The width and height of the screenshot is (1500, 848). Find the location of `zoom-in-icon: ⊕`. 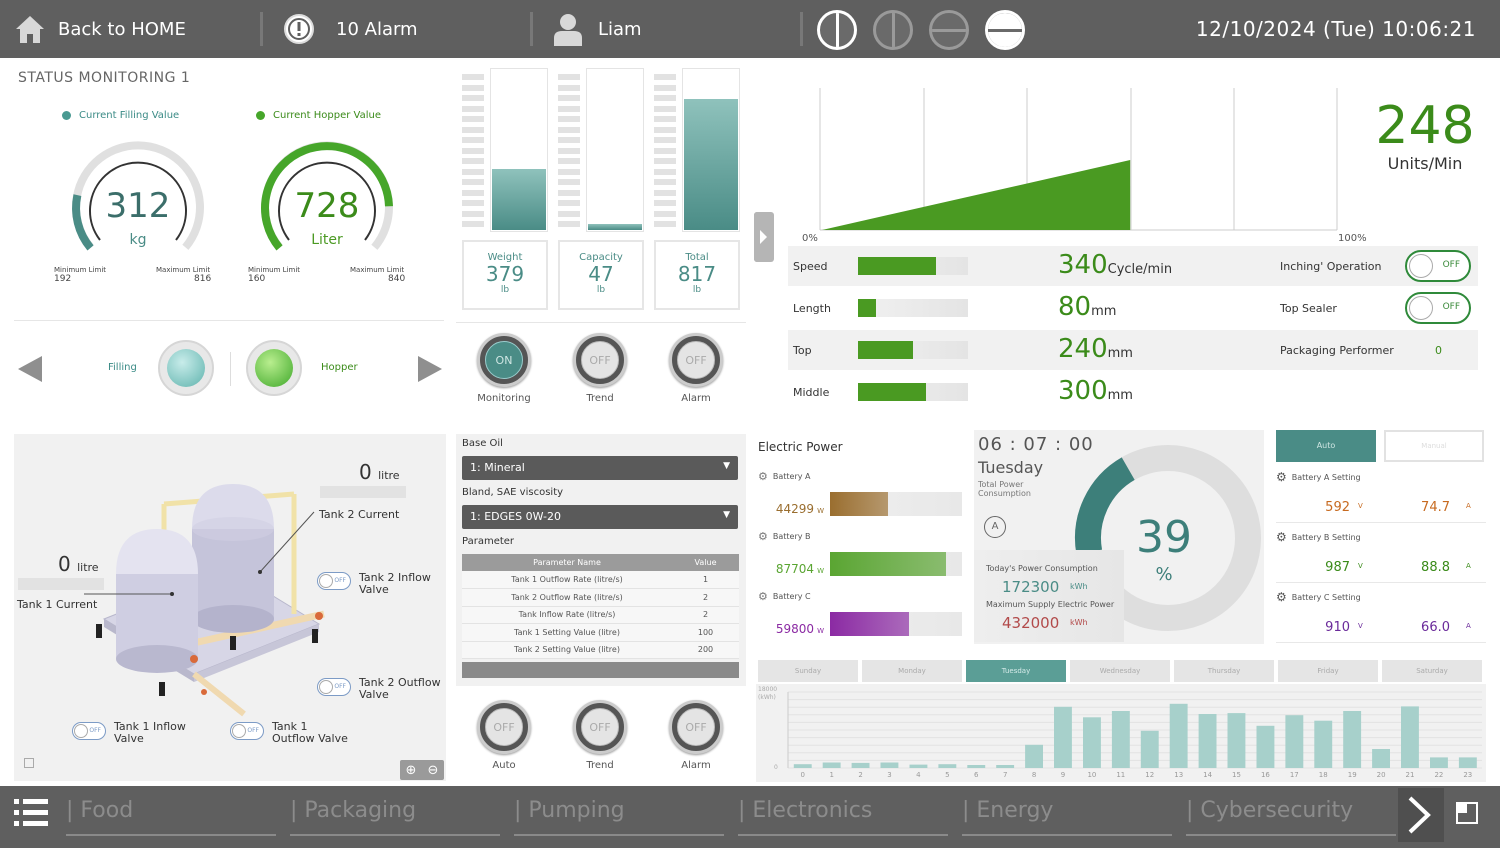

zoom-in-icon: ⊕ is located at coordinates (411, 770).